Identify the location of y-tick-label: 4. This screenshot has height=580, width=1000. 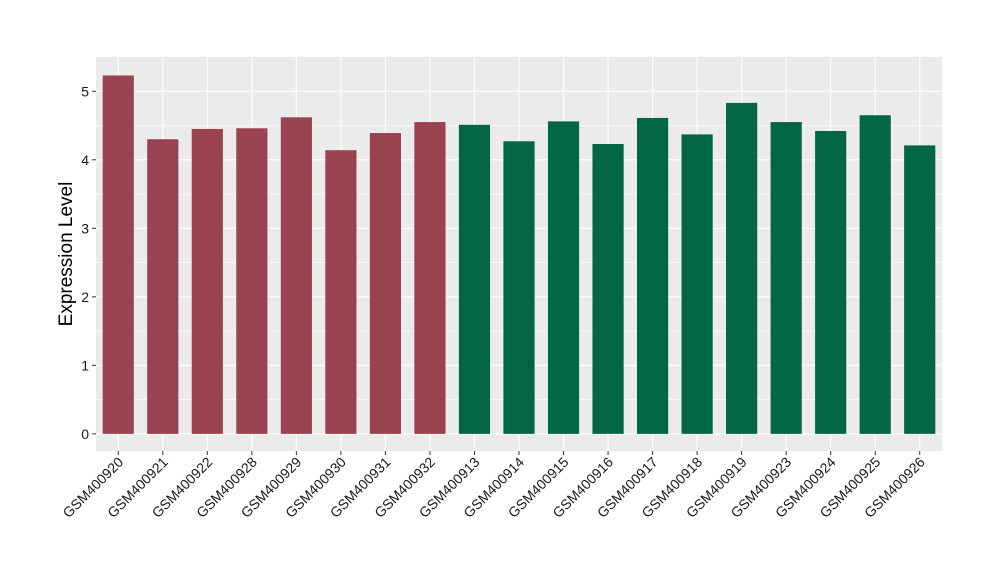
(85, 160).